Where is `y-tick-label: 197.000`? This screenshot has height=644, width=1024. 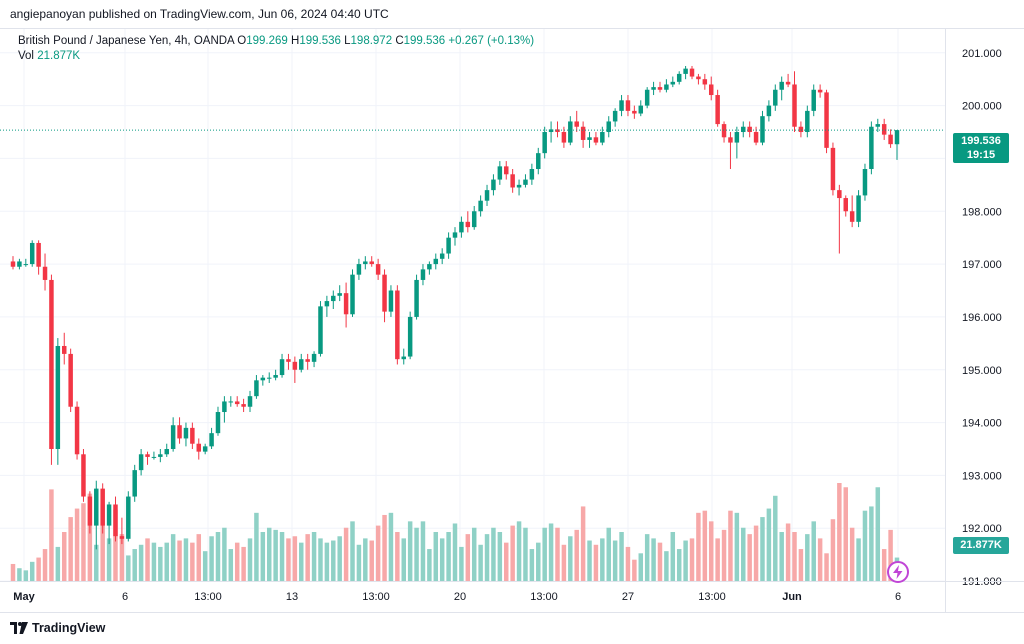
y-tick-label: 197.000 is located at coordinates (982, 265).